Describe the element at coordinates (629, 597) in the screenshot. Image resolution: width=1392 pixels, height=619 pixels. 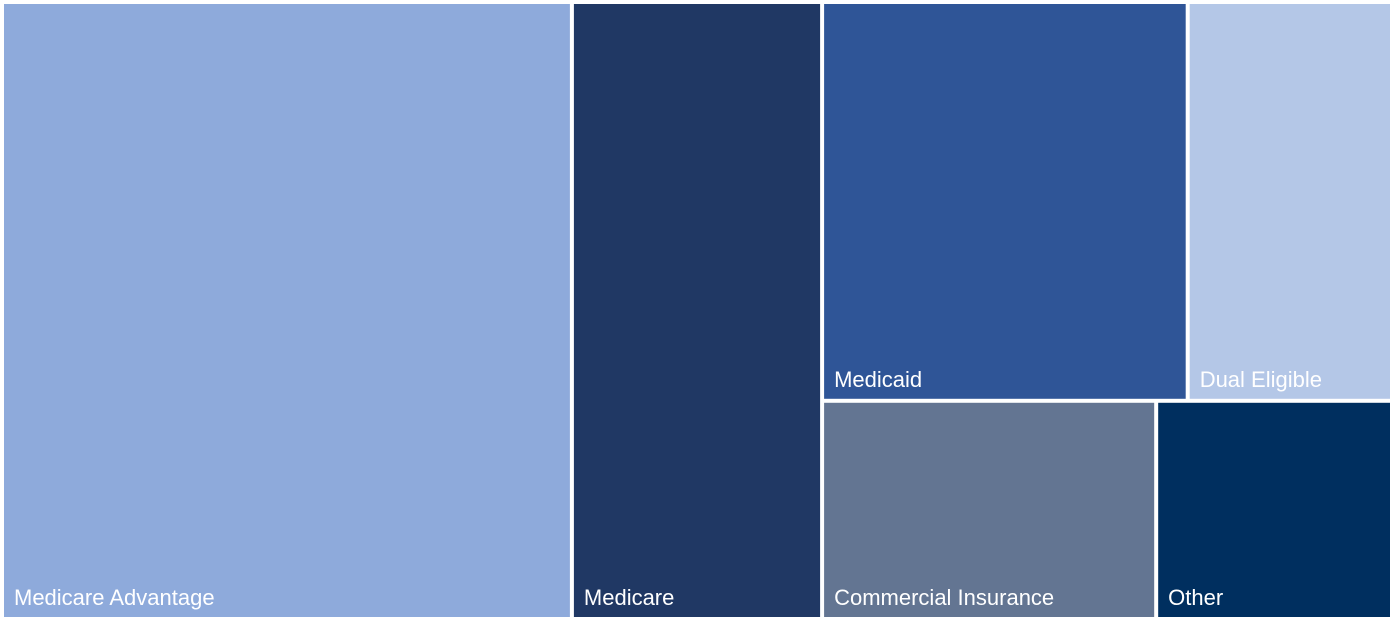
I see `tile-label: Medicare` at that location.